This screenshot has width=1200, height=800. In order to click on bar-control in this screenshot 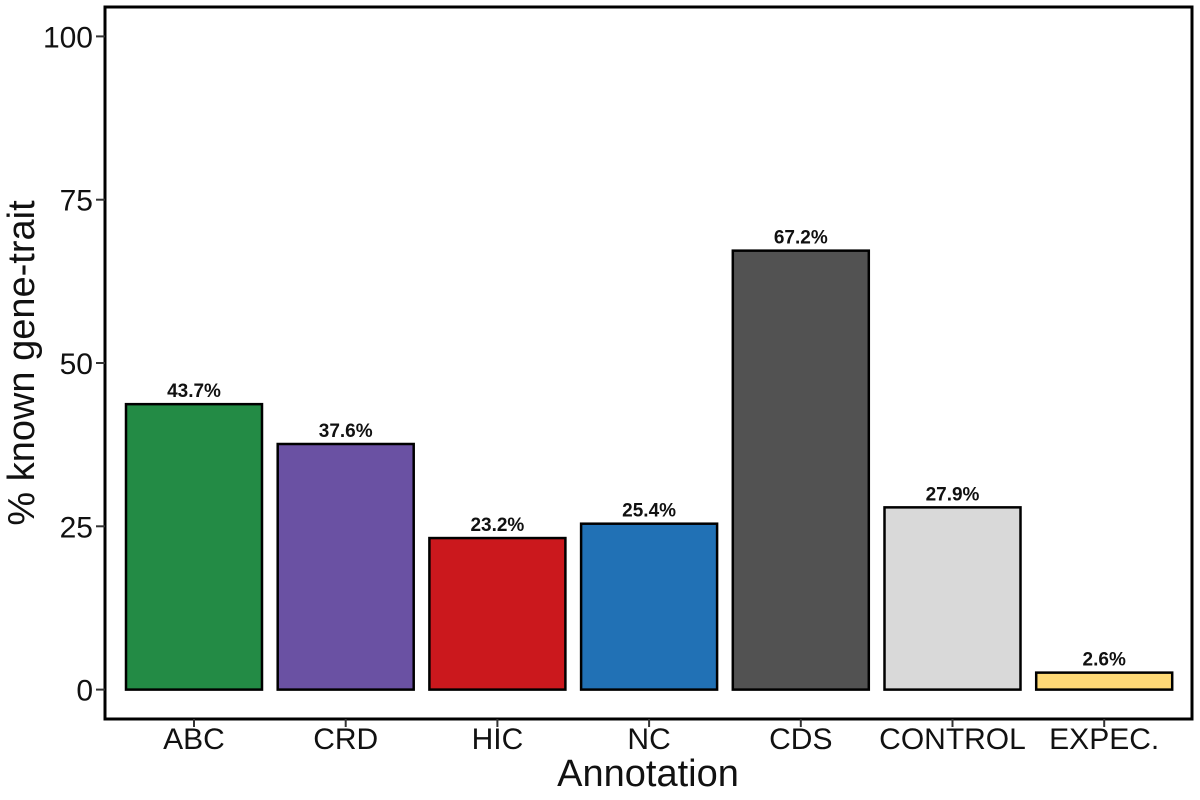, I will do `click(952, 598)`.